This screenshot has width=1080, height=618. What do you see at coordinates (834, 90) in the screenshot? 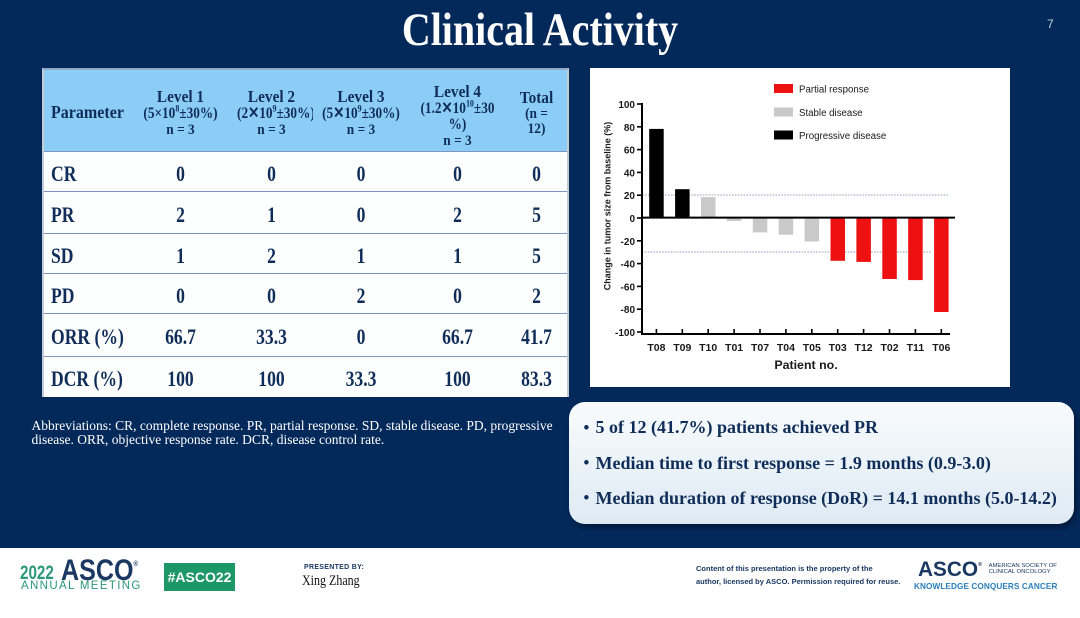
I see `svg-text: Partial response` at bounding box center [834, 90].